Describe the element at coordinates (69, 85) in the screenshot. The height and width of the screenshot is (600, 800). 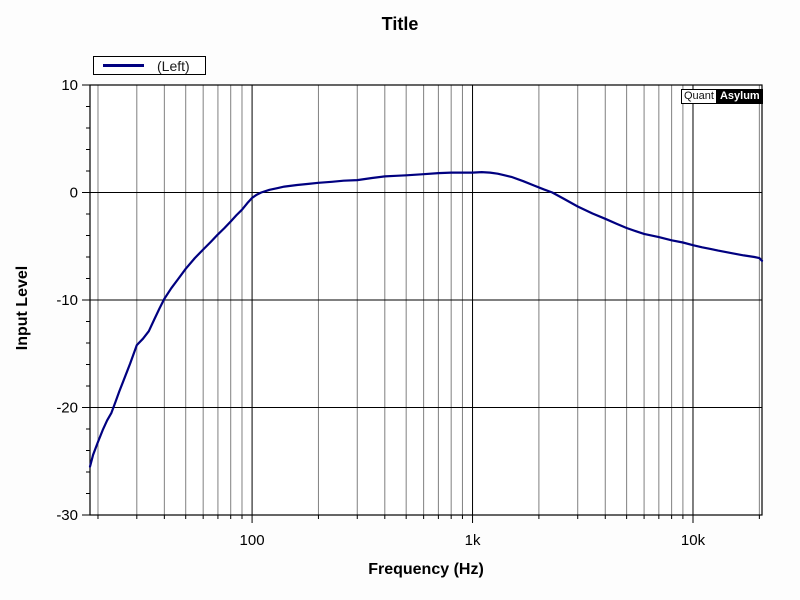
I see `y-tick-label: 10` at that location.